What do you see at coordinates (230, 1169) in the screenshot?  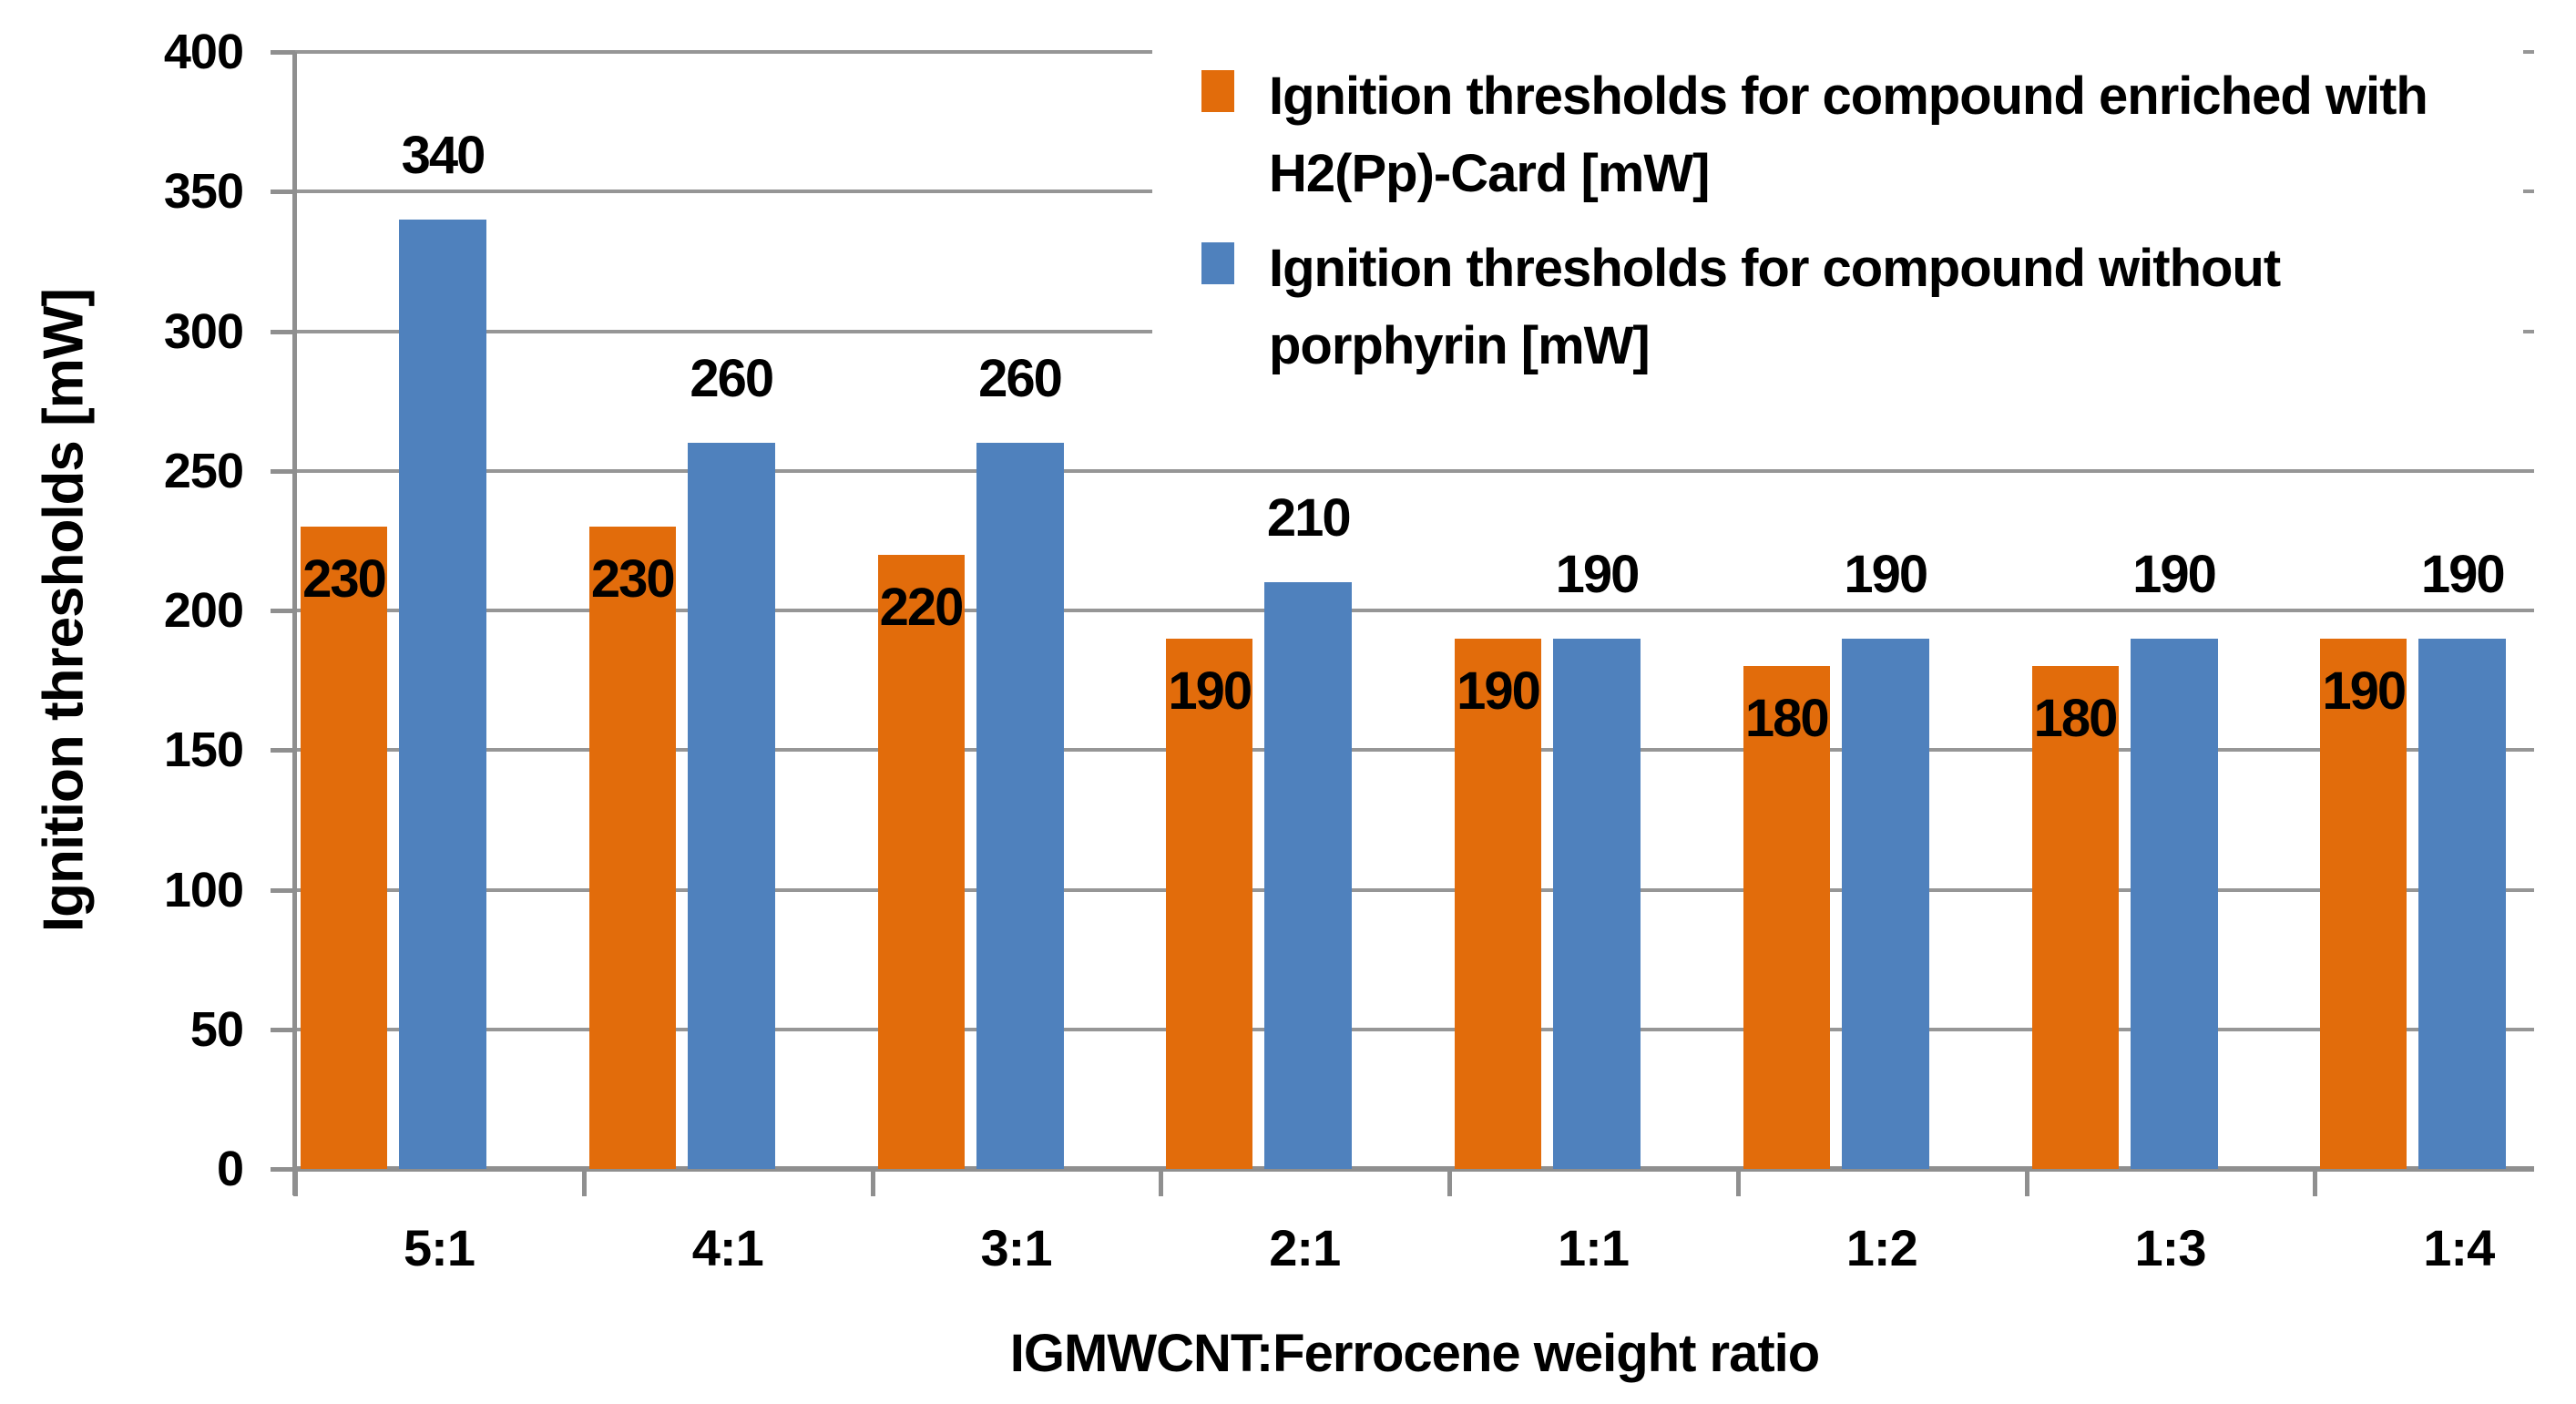 I see `y-axis-tick-label: 0` at bounding box center [230, 1169].